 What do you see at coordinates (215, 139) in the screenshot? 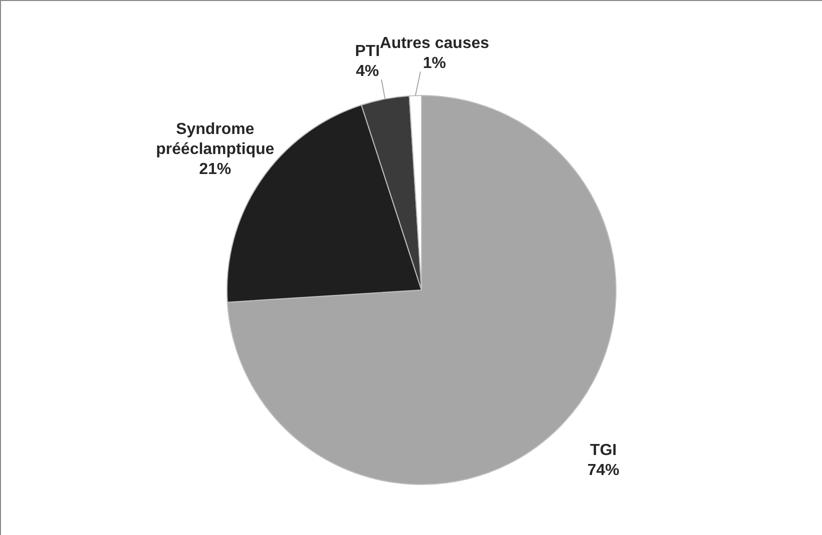
I see `slice-label: Syndrome prééclamptique` at bounding box center [215, 139].